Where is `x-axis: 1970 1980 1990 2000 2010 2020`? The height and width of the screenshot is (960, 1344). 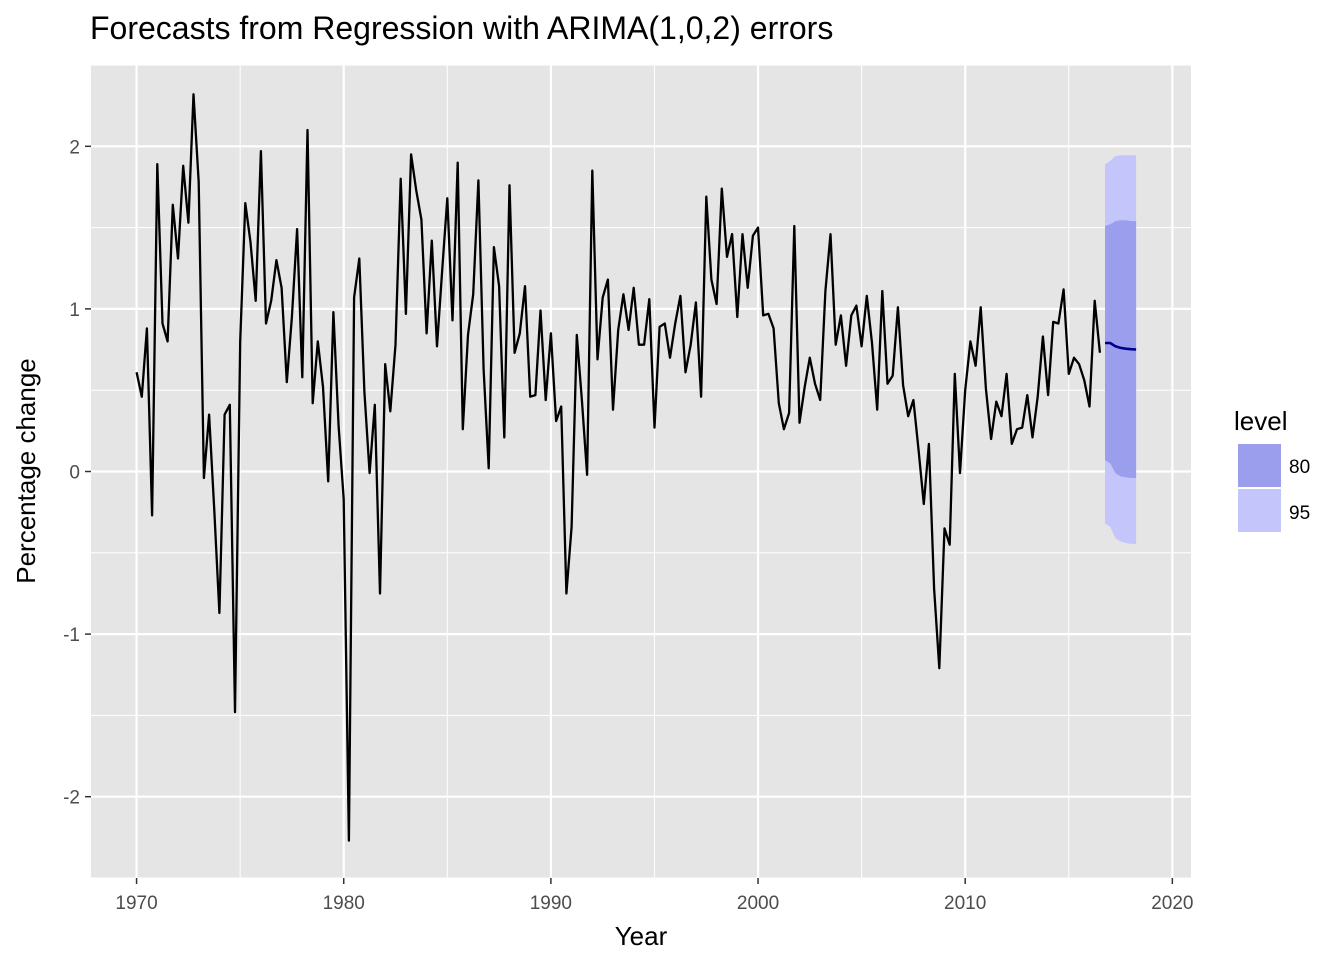 x-axis: 1970 1980 1990 2000 2010 2020 is located at coordinates (654, 896).